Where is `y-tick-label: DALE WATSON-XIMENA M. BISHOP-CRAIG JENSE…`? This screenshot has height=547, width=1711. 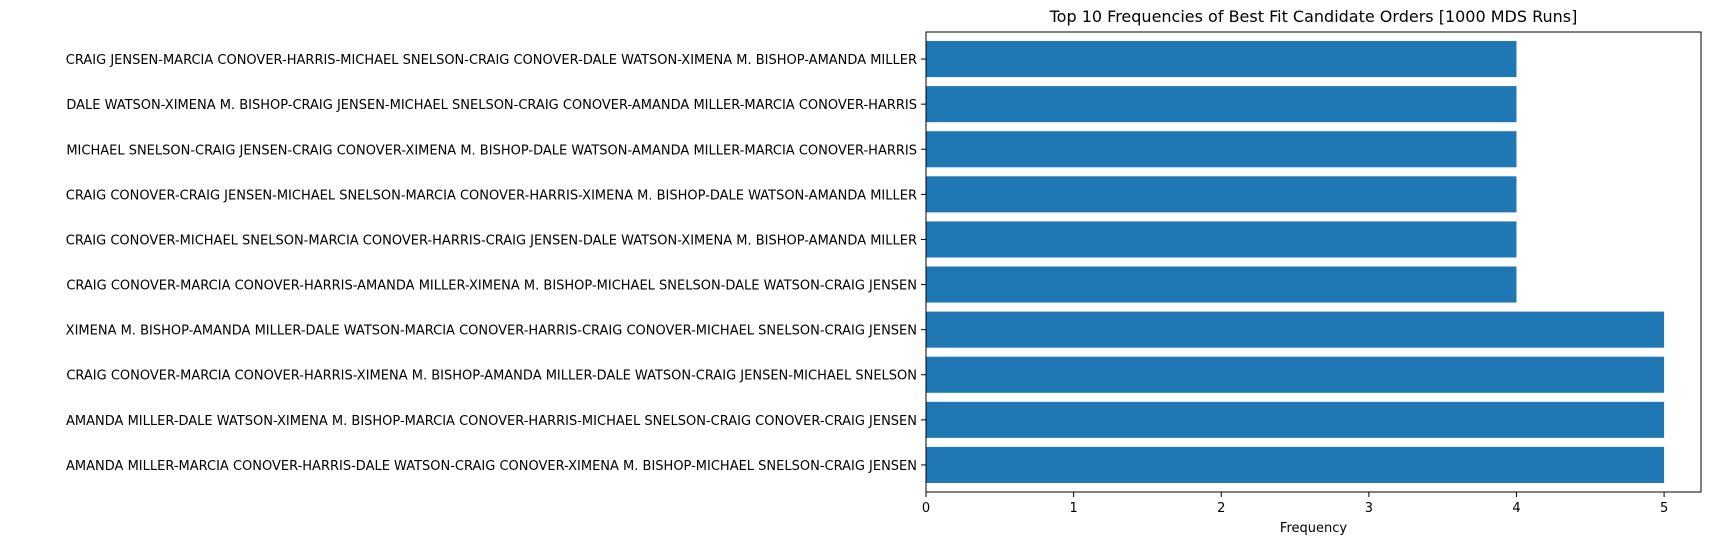 y-tick-label: DALE WATSON-XIMENA M. BISHOP-CRAIG JENSE… is located at coordinates (491, 105).